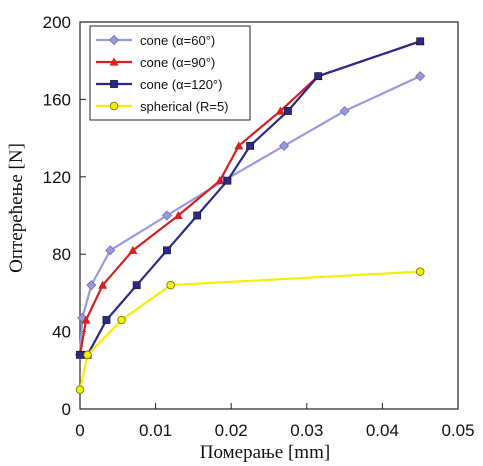 This screenshot has width=483, height=466. What do you see at coordinates (155, 430) in the screenshot?
I see `x-tick-label: 0.01` at bounding box center [155, 430].